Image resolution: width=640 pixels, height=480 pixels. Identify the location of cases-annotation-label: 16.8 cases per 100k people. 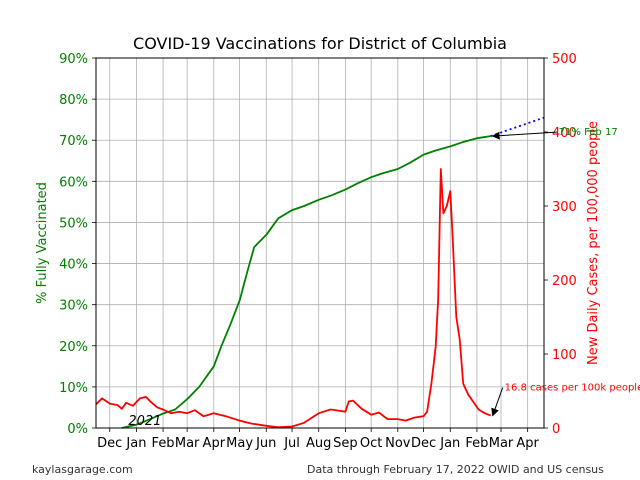
(572, 388).